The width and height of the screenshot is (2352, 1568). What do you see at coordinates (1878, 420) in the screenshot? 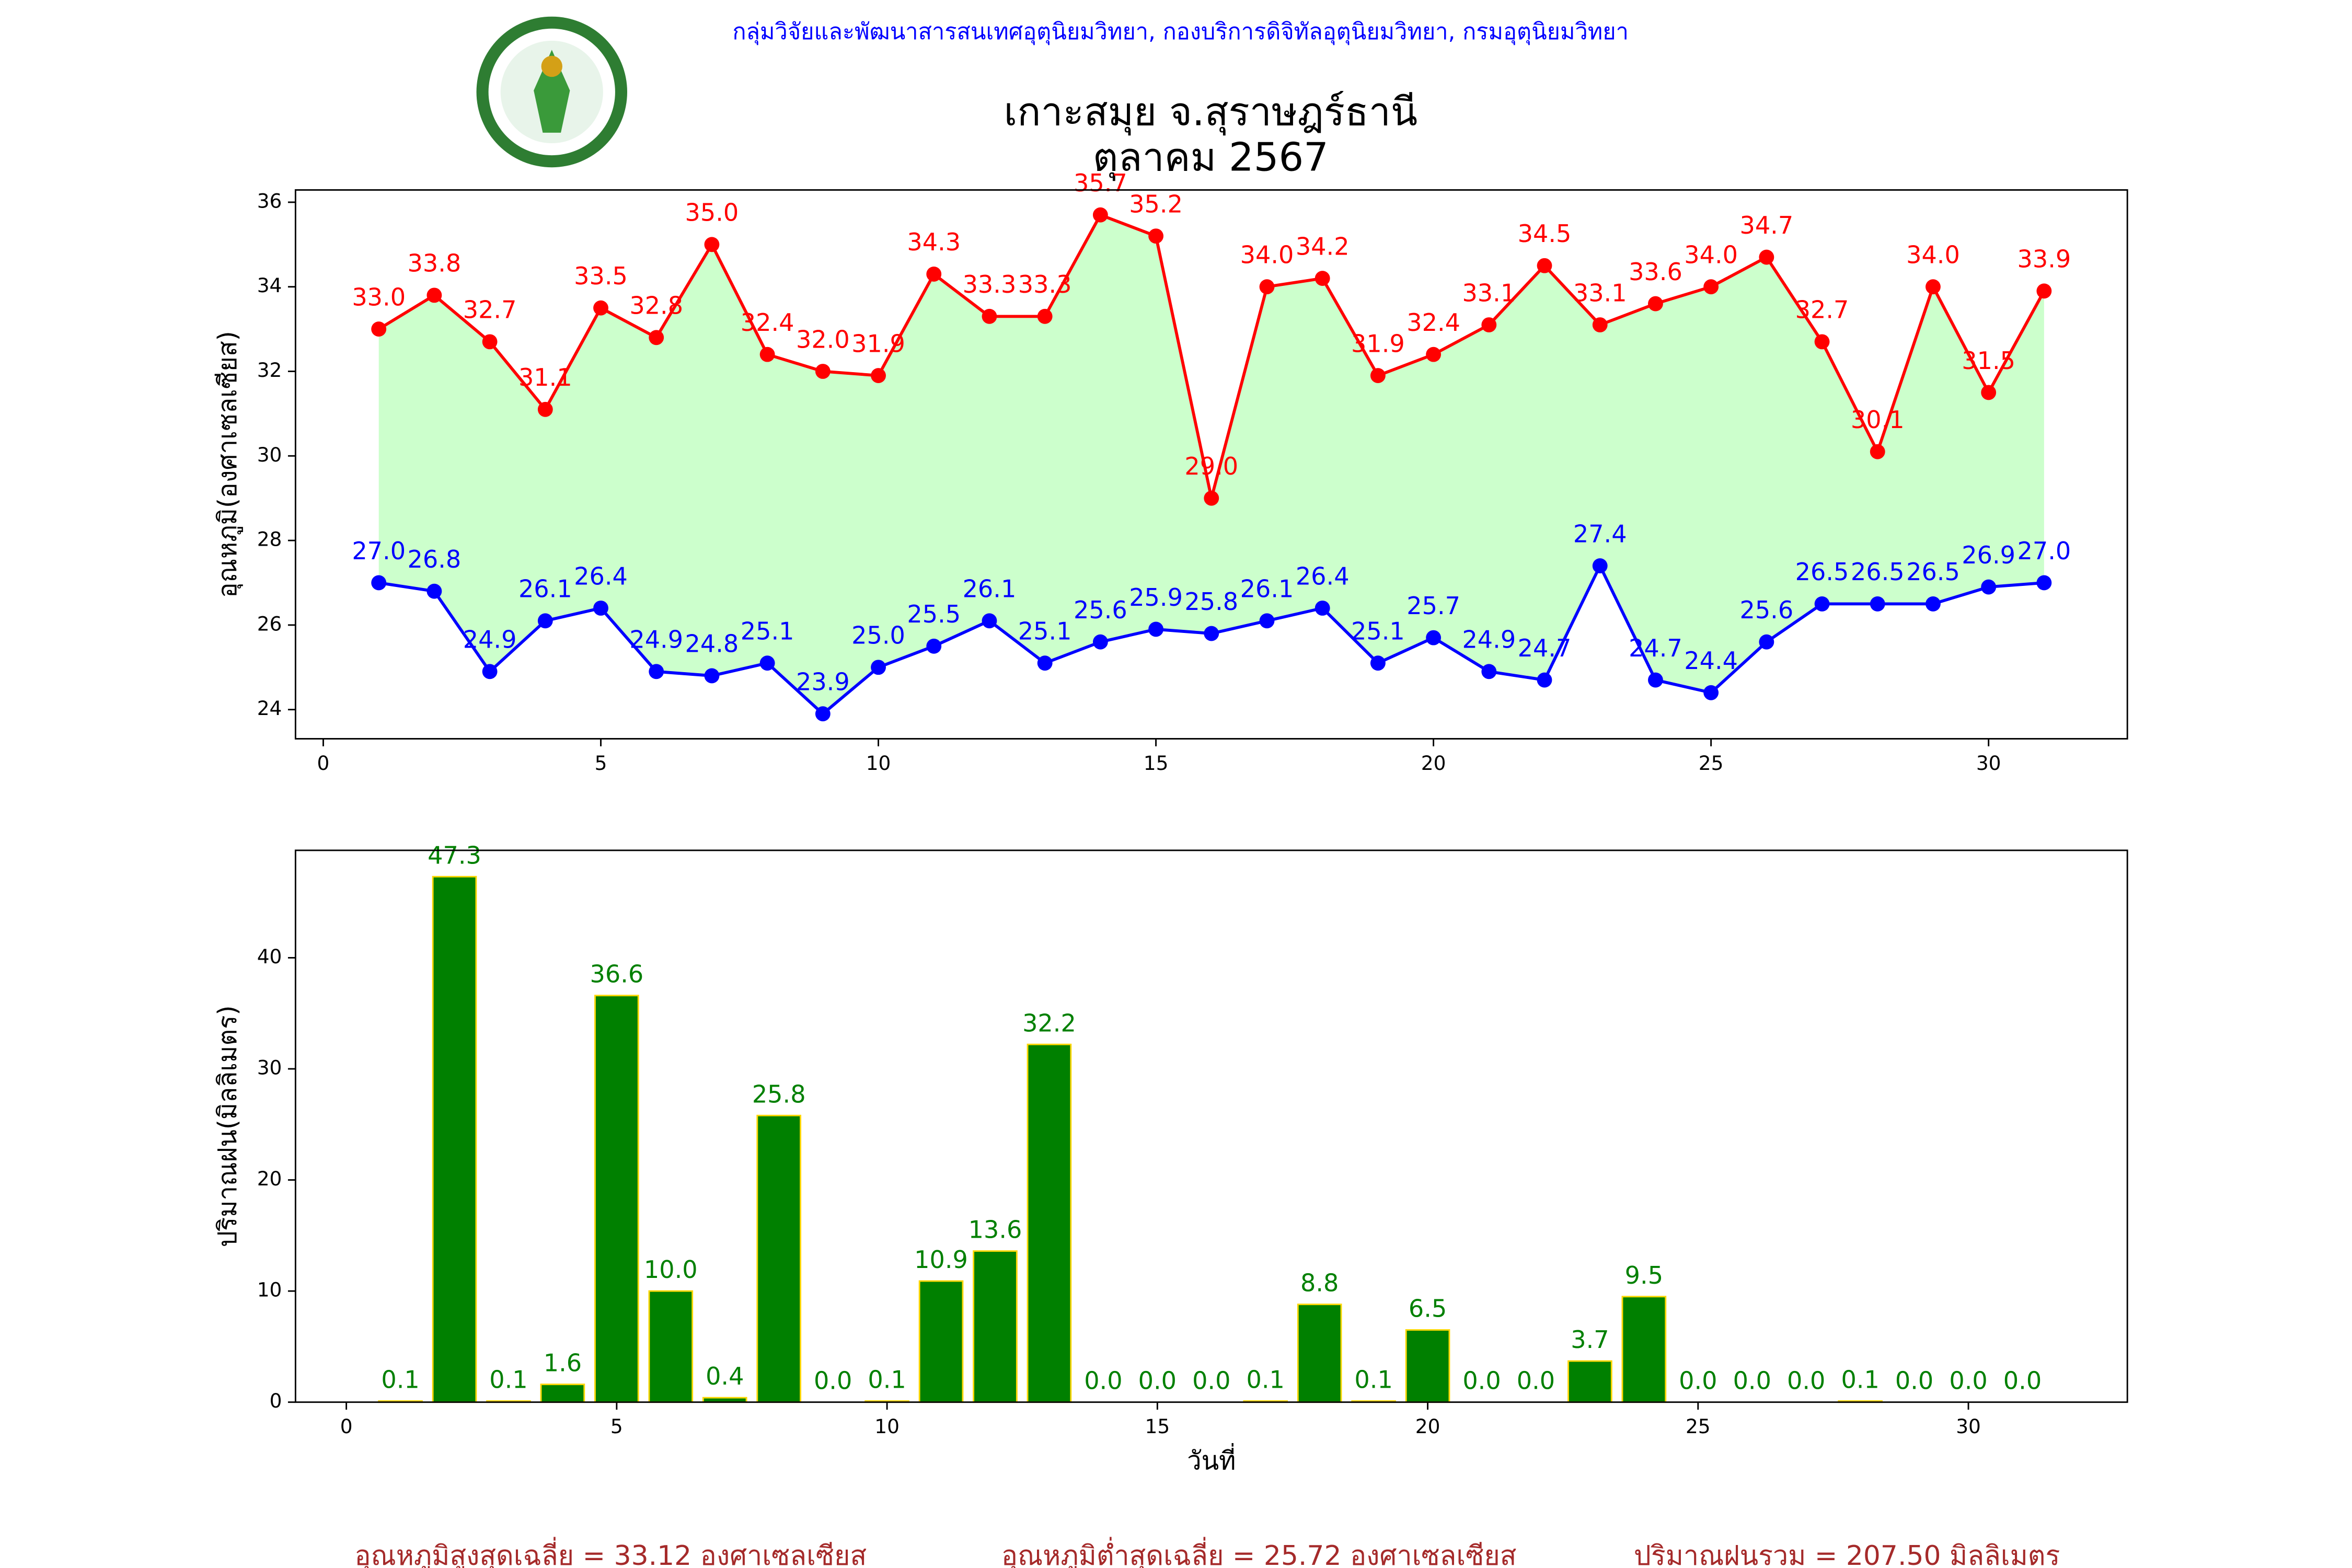
I see `data-label: 30.1` at bounding box center [1878, 420].